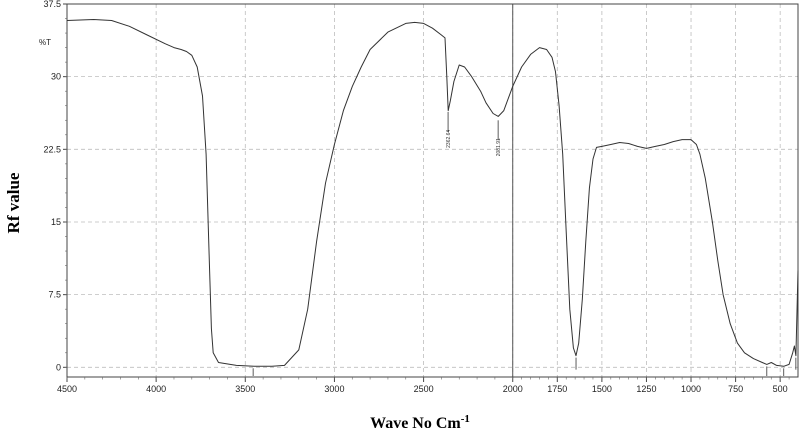 This screenshot has height=436, width=800. I want to click on x-tick-label: 3000, so click(334, 389).